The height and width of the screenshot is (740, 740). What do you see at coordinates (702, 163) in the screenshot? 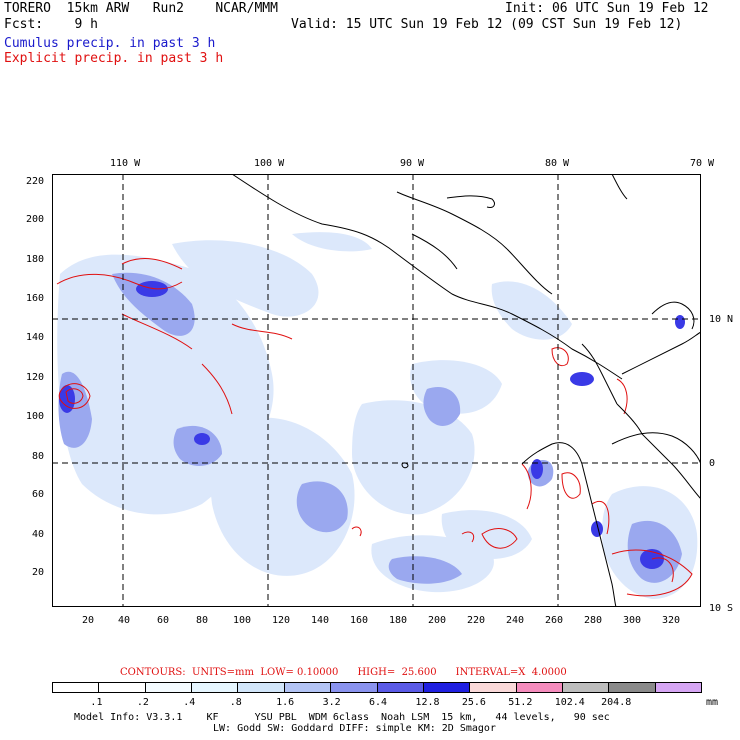
I see `lon-label-70w: 70 W` at bounding box center [702, 163].